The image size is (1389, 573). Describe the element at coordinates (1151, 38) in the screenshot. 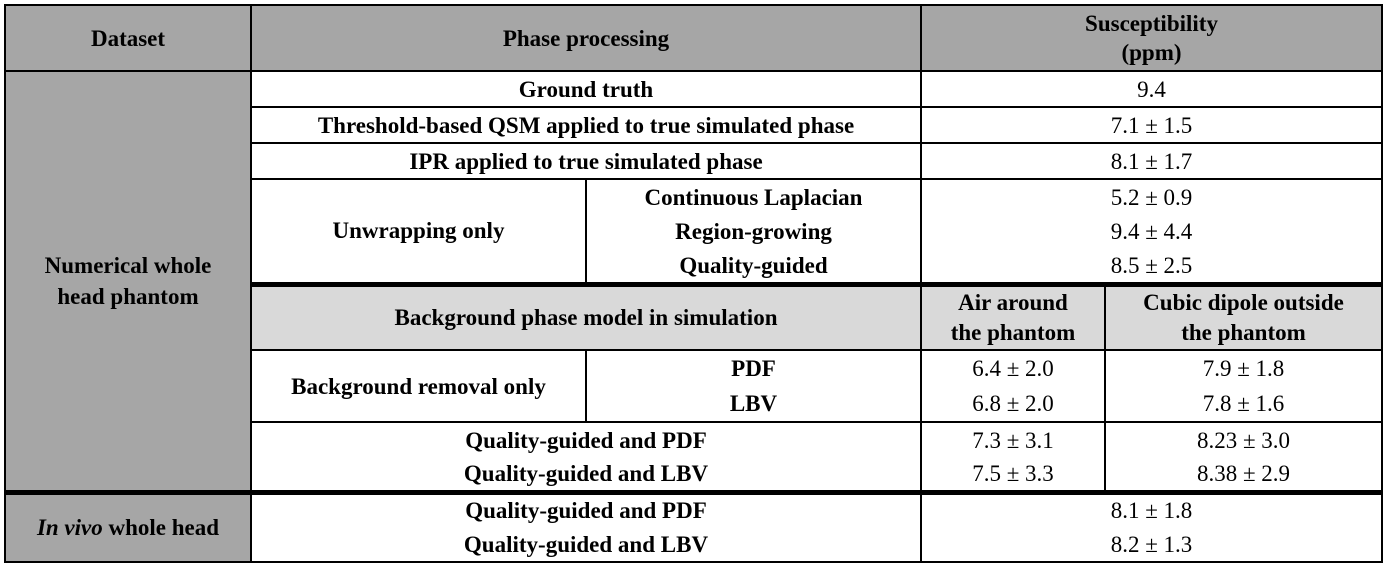

I see `header-susceptibility: Susceptibility (ppm)` at that location.